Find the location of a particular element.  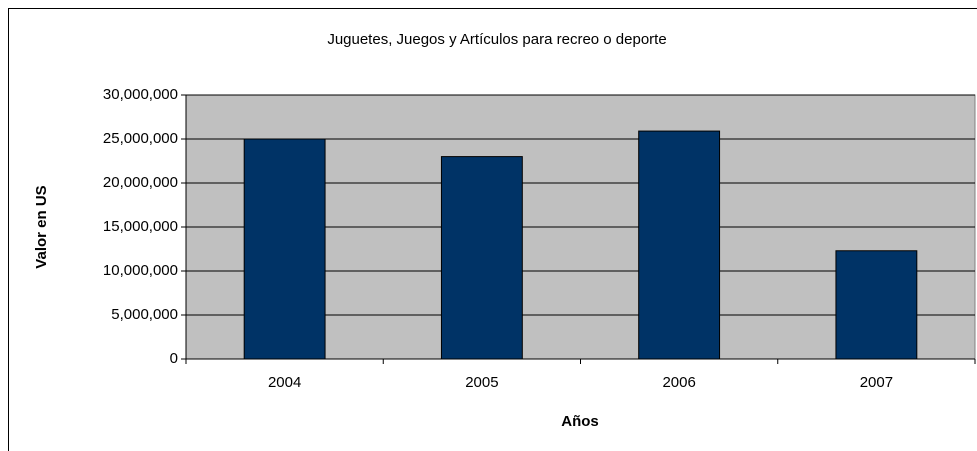

y-tick-label: 30,000,000 is located at coordinates (140, 94).